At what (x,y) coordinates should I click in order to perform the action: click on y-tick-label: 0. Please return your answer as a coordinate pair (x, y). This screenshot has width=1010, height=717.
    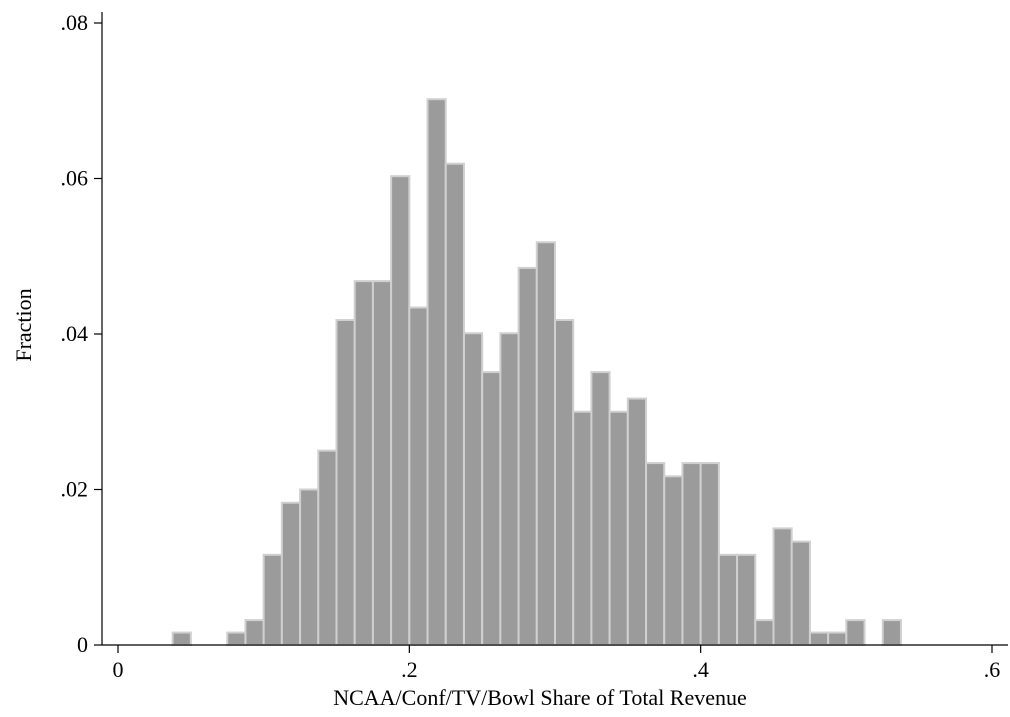
    Looking at the image, I should click on (82, 644).